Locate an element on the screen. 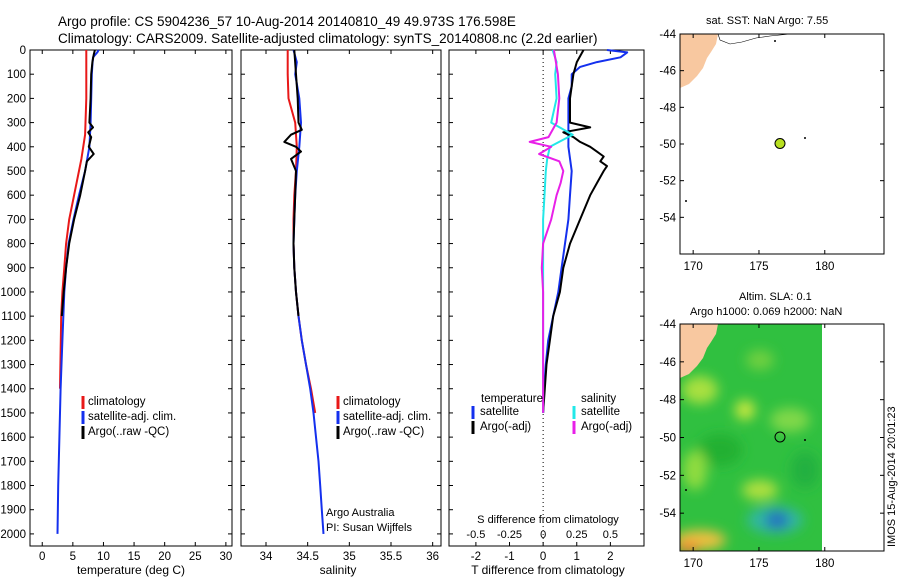 The height and width of the screenshot is (580, 900). x-tick-label: 35 is located at coordinates (349, 557).